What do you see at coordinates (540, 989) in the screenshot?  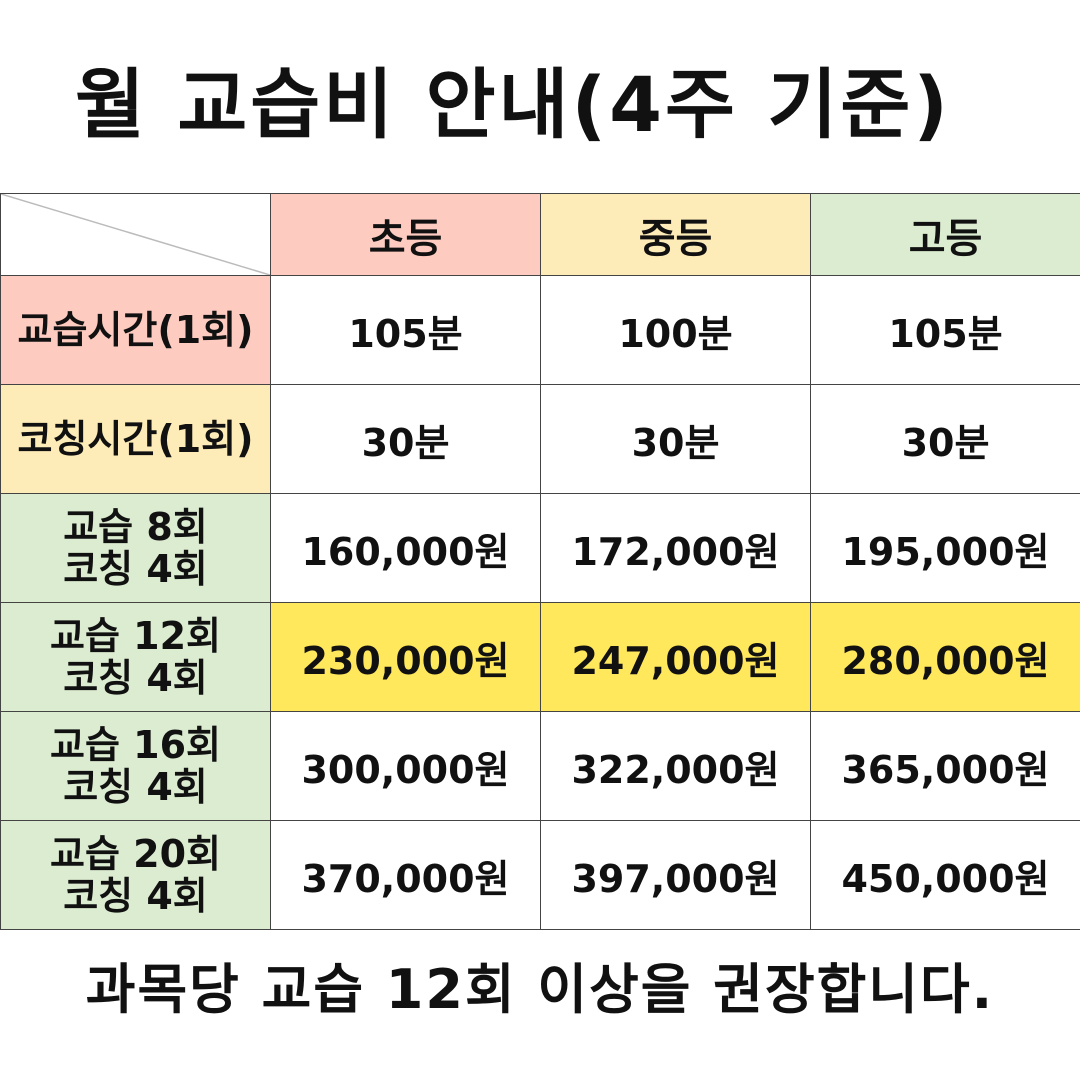 I see `recommendation-note: 과목당 교습 12회 이상을 권장합니다.` at bounding box center [540, 989].